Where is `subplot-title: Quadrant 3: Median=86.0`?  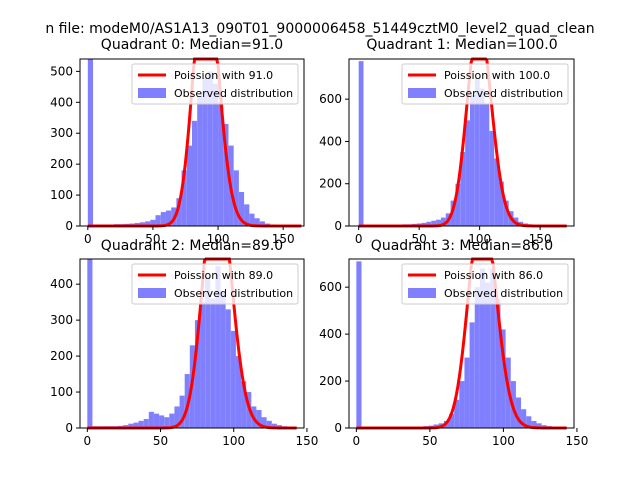 subplot-title: Quadrant 3: Median=86.0 is located at coordinates (462, 246).